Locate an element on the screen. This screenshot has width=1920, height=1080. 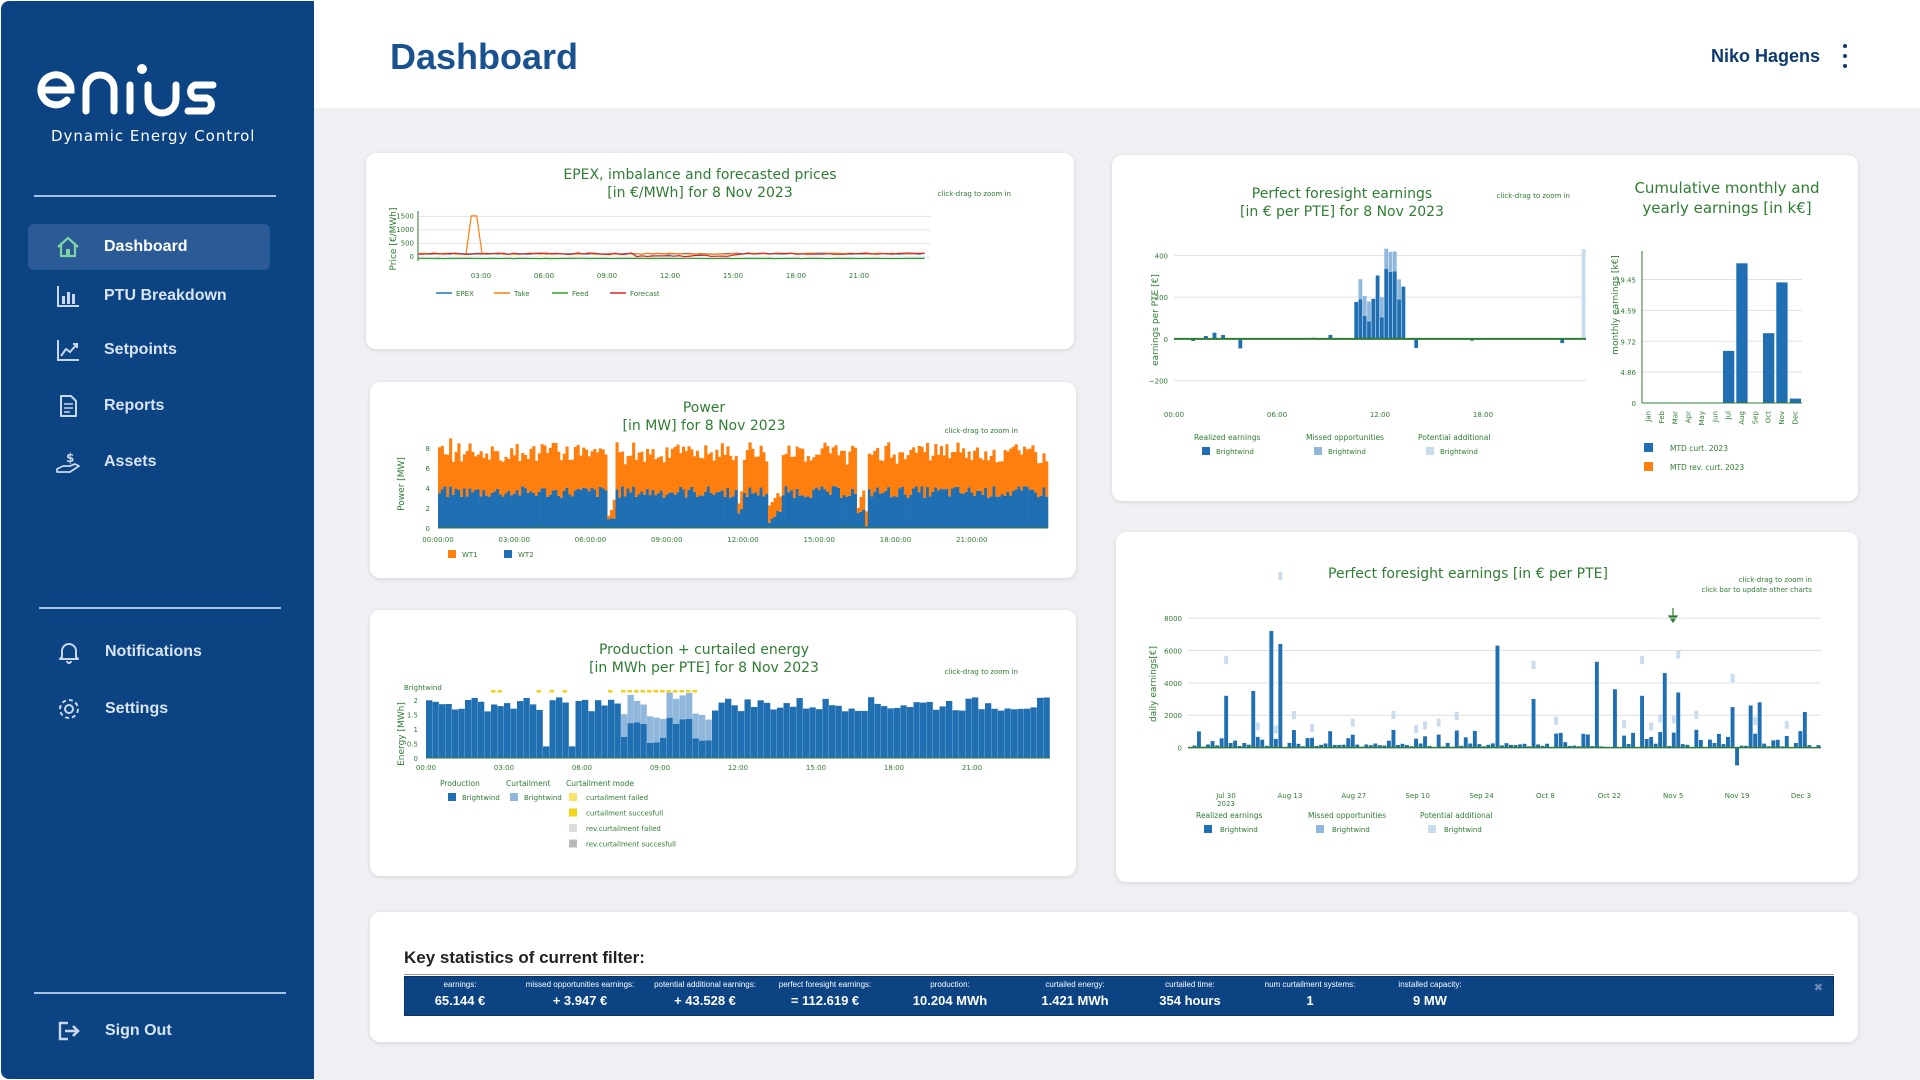
close-icon: ✖ is located at coordinates (1818, 988).